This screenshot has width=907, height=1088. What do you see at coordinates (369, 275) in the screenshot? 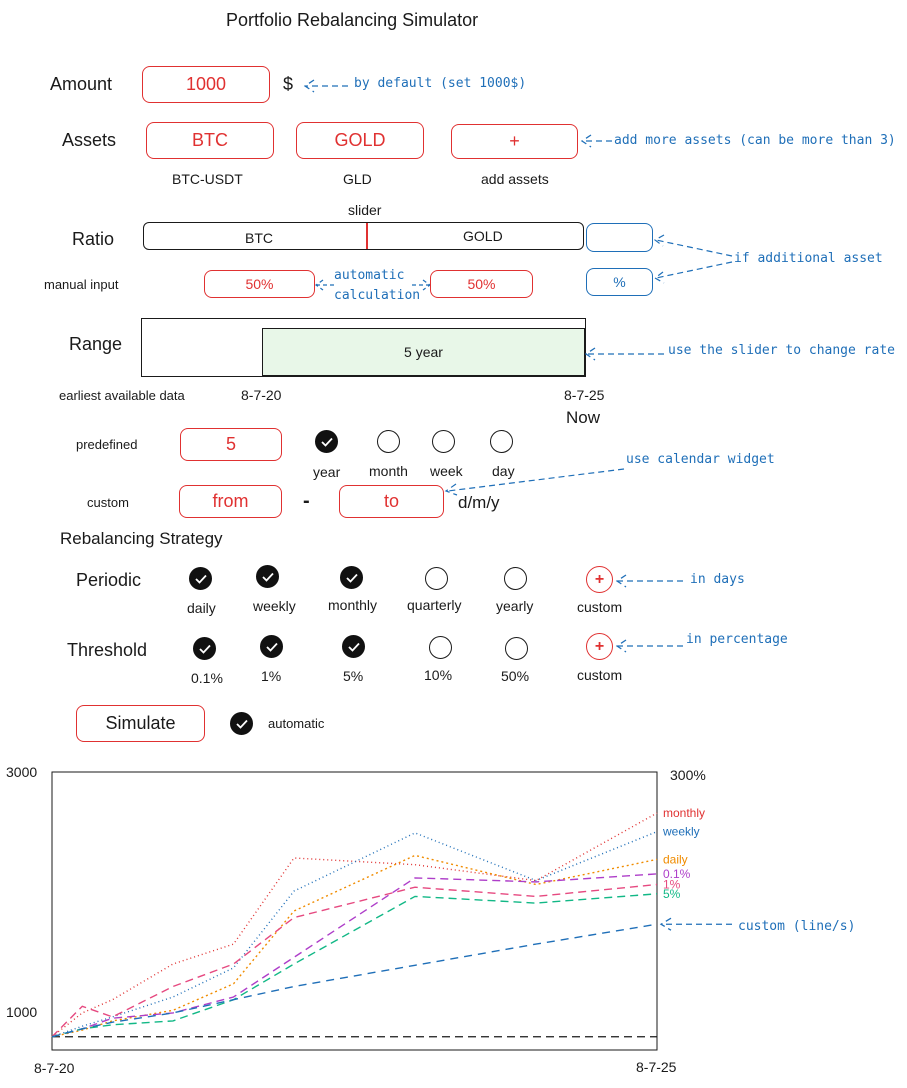
I see `auto-calc-note-1: automatic` at bounding box center [369, 275].